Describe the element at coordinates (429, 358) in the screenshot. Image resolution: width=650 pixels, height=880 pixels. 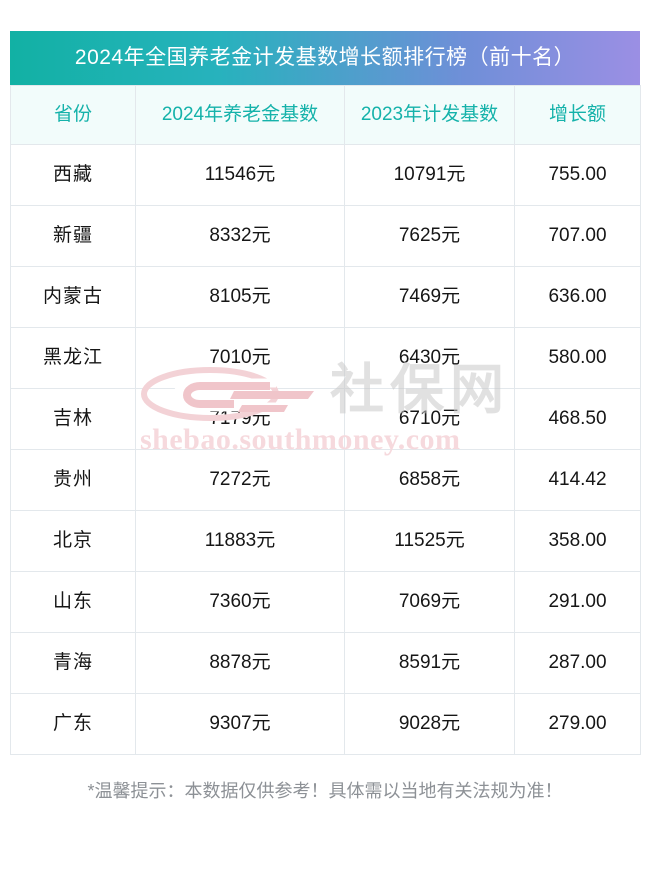
I see `cell-base-2023: 6430元` at that location.